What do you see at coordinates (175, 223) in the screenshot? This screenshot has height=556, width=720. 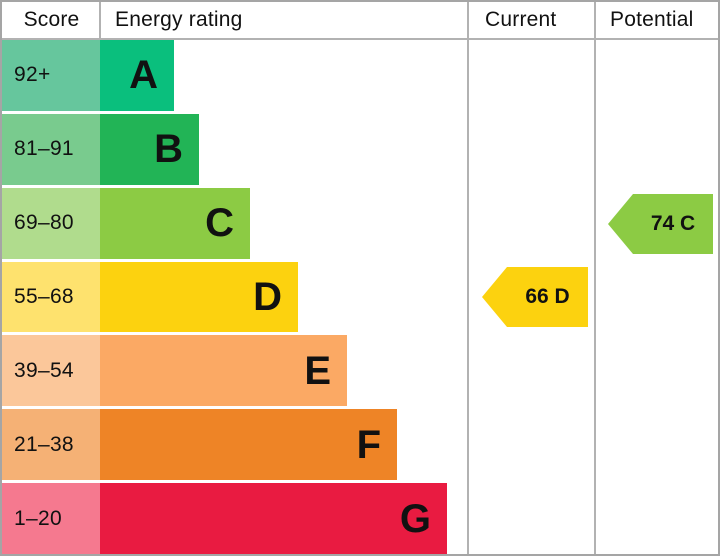 I see `energy-rating-bar: C` at bounding box center [175, 223].